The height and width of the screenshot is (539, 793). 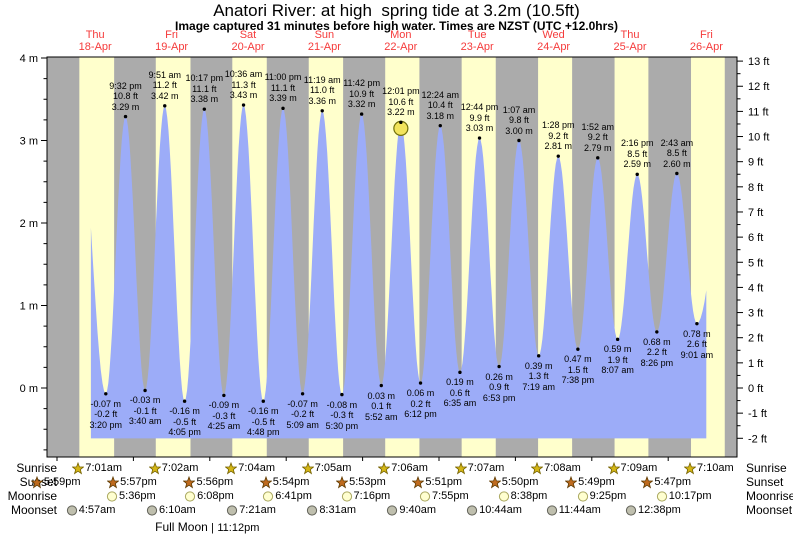 What do you see at coordinates (283, 77) in the screenshot?
I see `high-tide-annotation-line: 11:00 pm` at bounding box center [283, 77].